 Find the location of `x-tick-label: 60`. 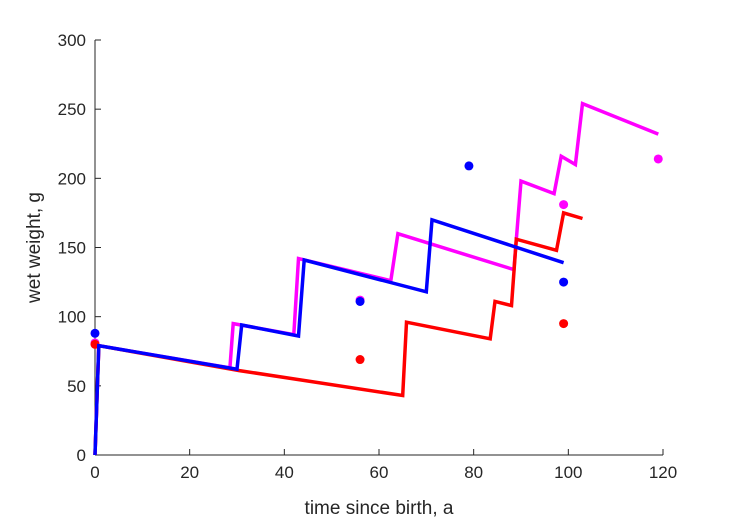

x-tick-label: 60 is located at coordinates (379, 472).